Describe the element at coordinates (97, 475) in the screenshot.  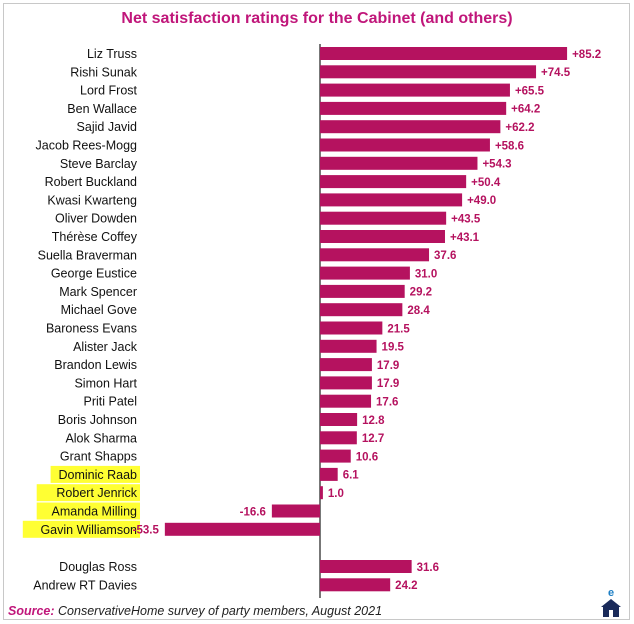
I see `category-label: Dominic Raab` at that location.